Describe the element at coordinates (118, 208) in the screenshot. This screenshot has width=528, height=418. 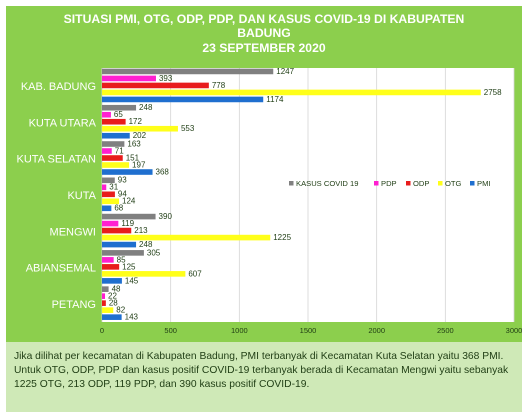
I see `data-label: 68` at that location.